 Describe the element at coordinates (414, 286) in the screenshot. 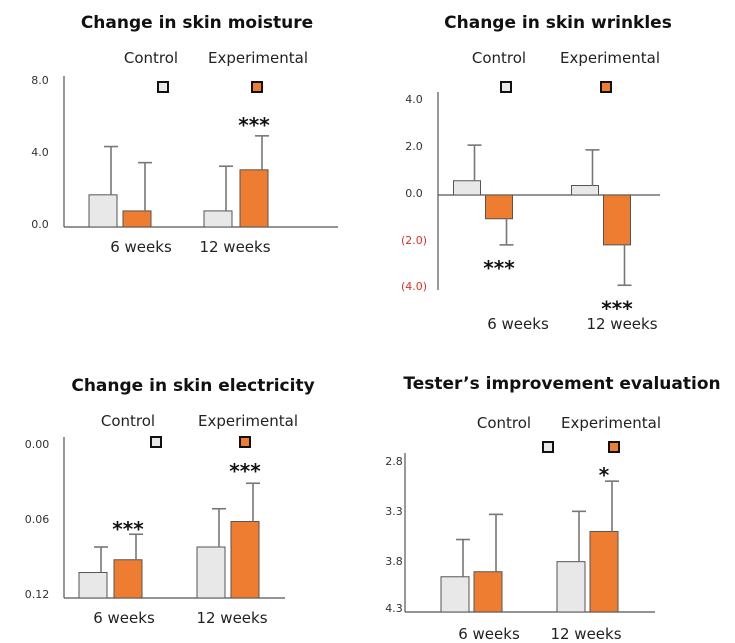

I see `y-tick-label: (4.0)` at that location.